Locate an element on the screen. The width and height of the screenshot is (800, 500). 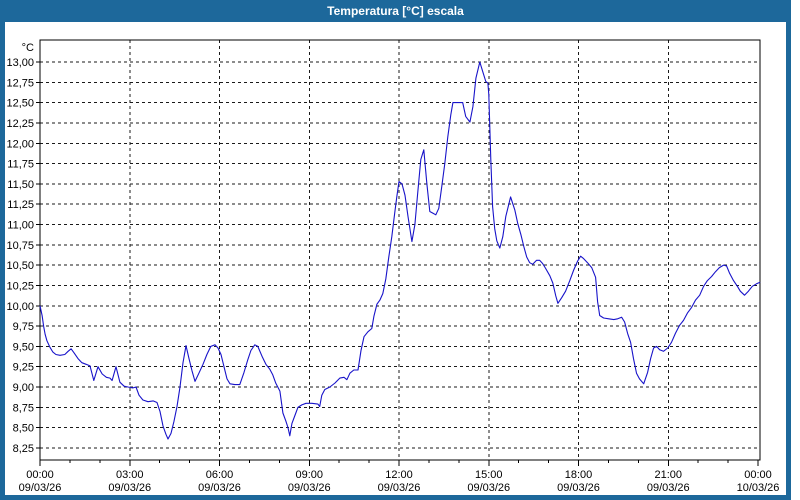
x-tick-date-label: 10/03/26 is located at coordinates (758, 488).